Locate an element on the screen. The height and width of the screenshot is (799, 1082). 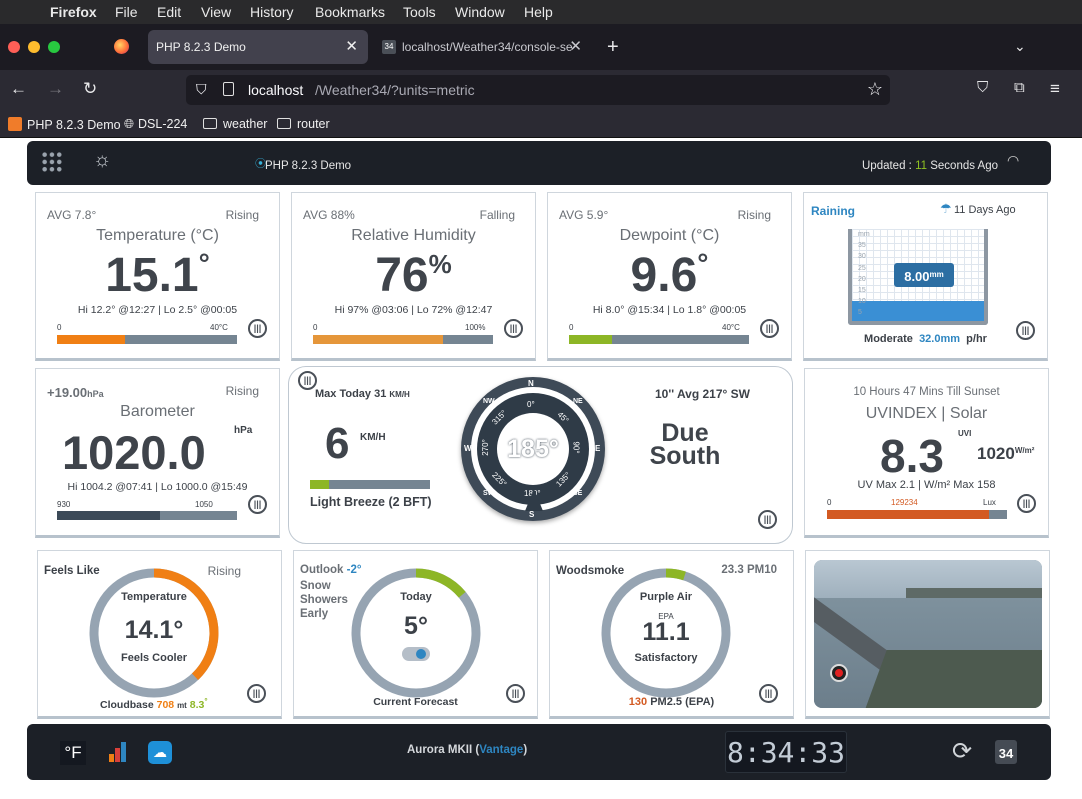
globe-icon: 🌐︎ is located at coordinates (129, 124).